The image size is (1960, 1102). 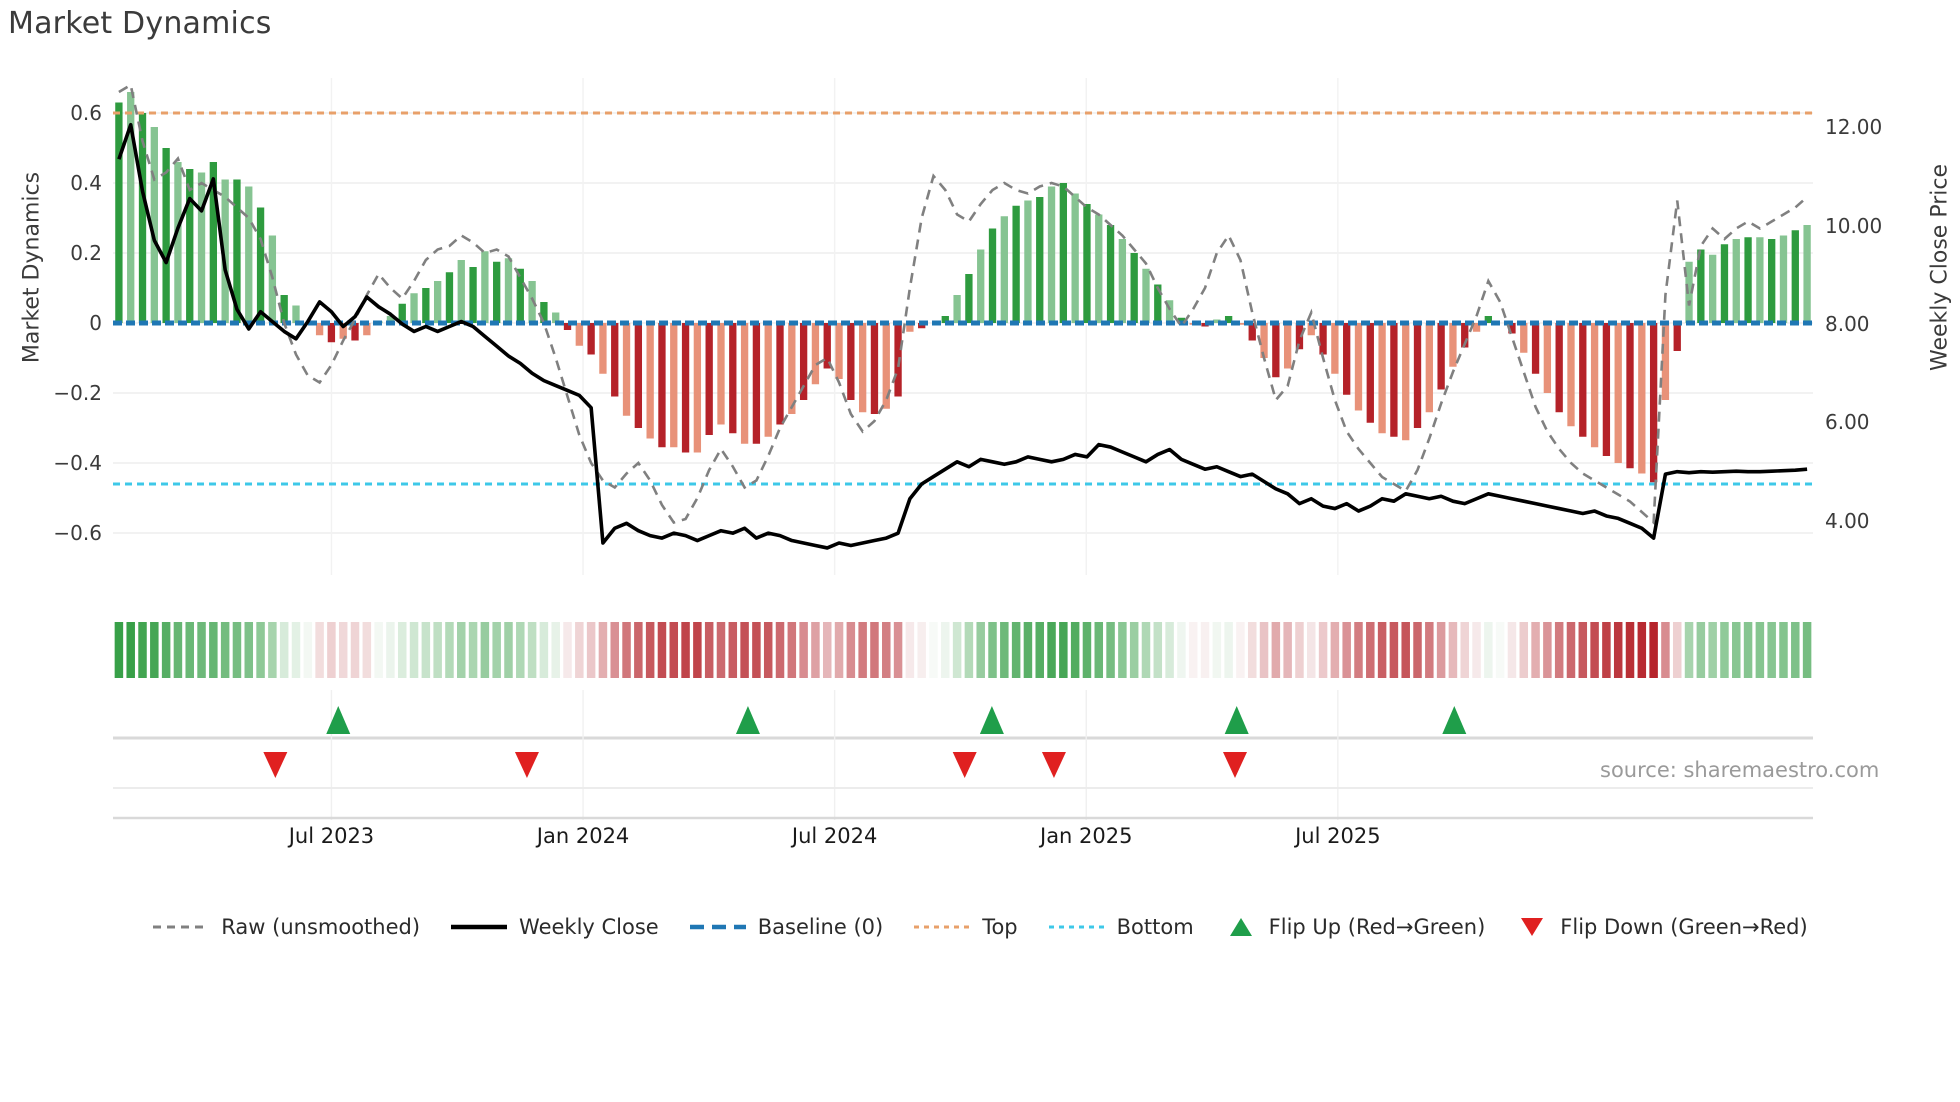 What do you see at coordinates (1354, 927) in the screenshot?
I see `legend-item: Flip Up (Red→Green)` at bounding box center [1354, 927].